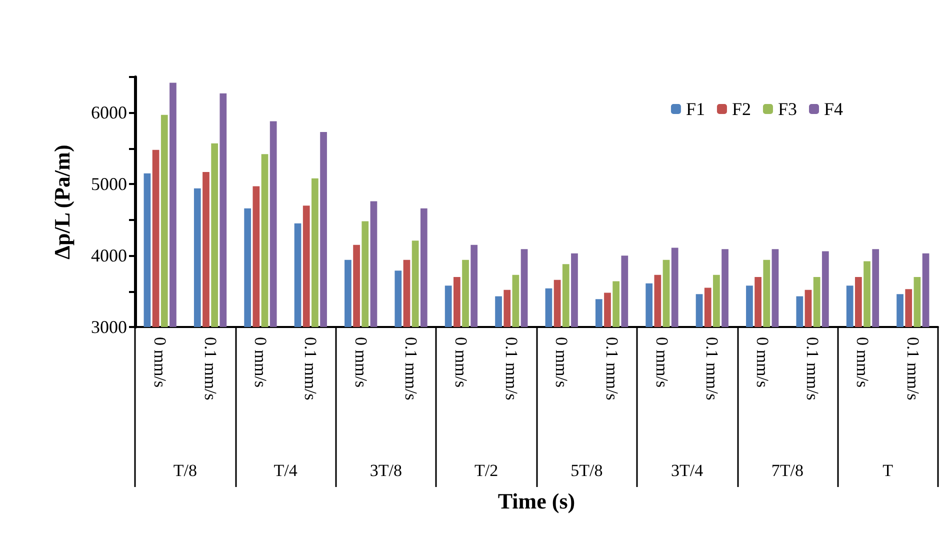 The width and height of the screenshot is (948, 546). What do you see at coordinates (787, 109) in the screenshot?
I see `legend-label: F3` at bounding box center [787, 109].